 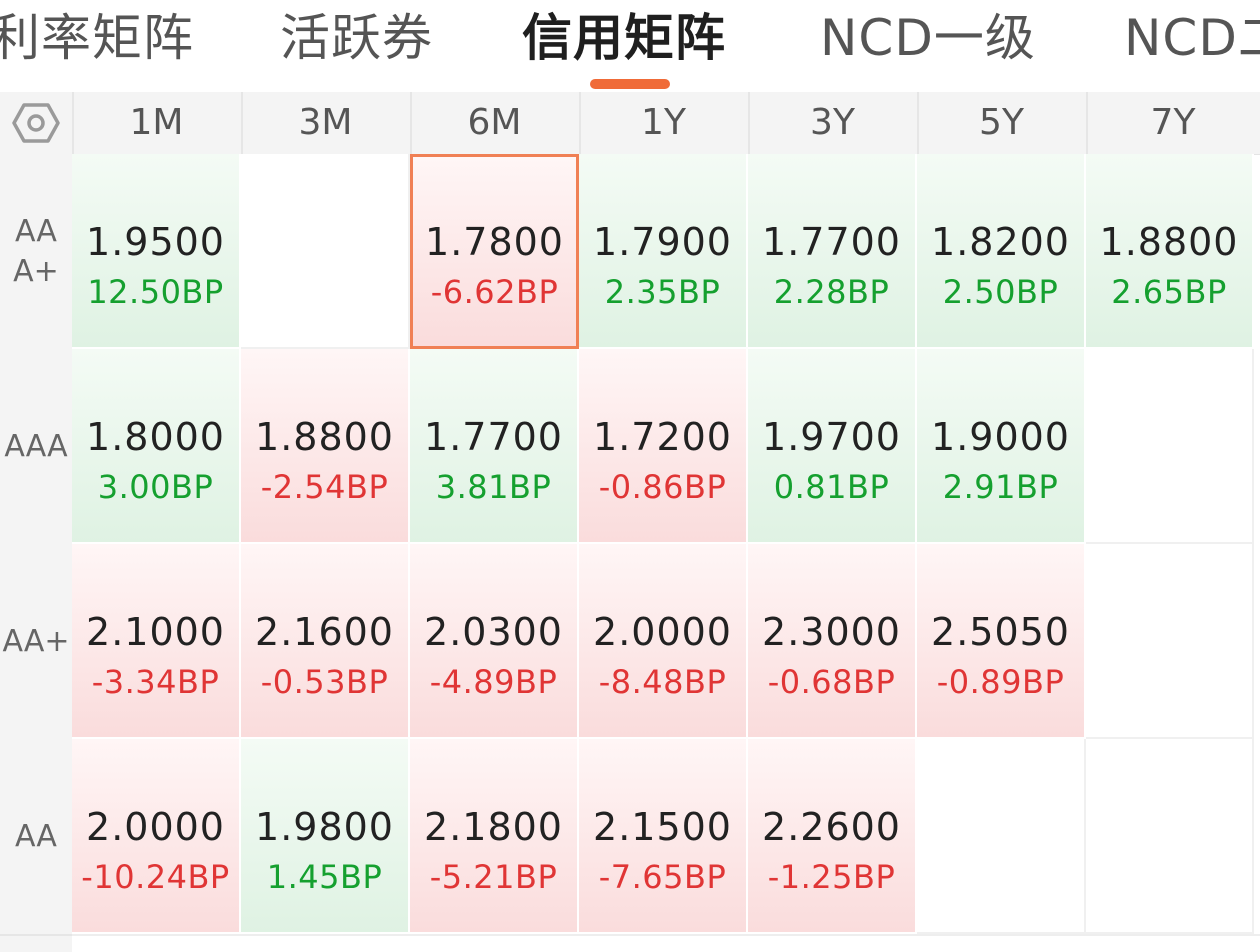 I want to click on row-header: AAA+, so click(x=36, y=252).